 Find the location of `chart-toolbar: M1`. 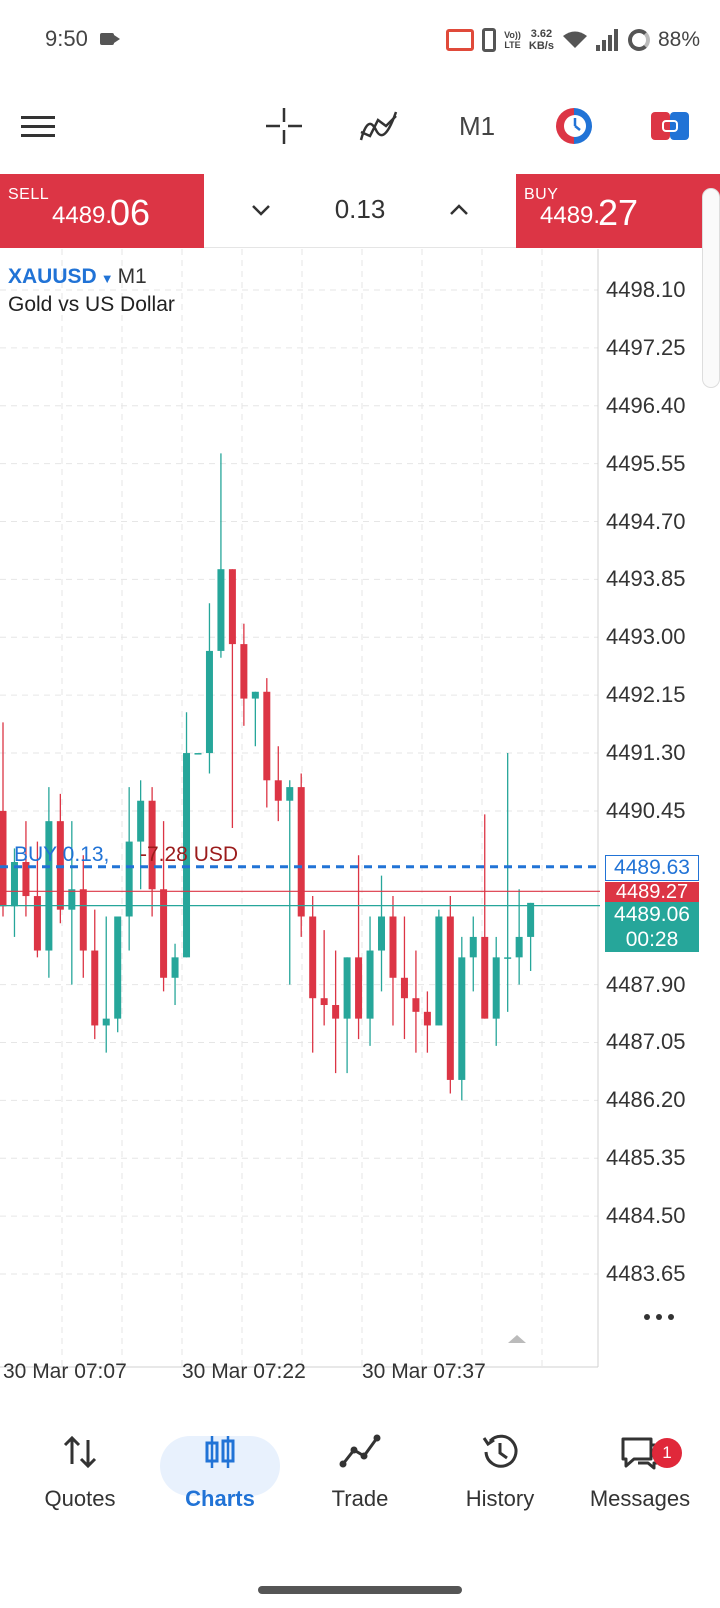

chart-toolbar: M1 is located at coordinates (360, 126).